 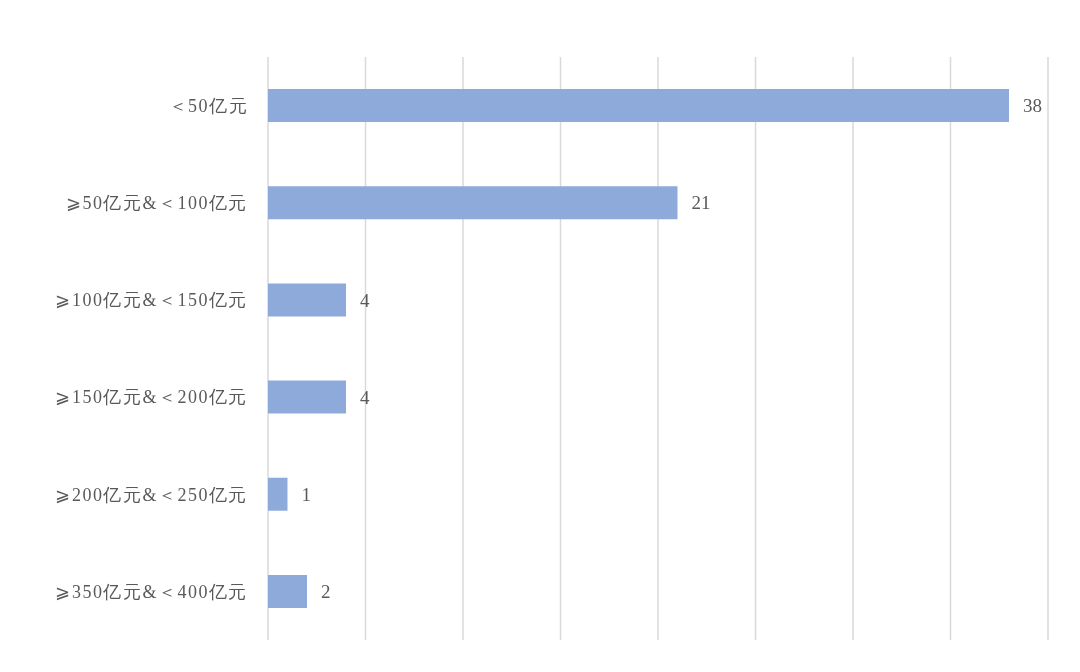 I want to click on data-label: 21, so click(x=701, y=203).